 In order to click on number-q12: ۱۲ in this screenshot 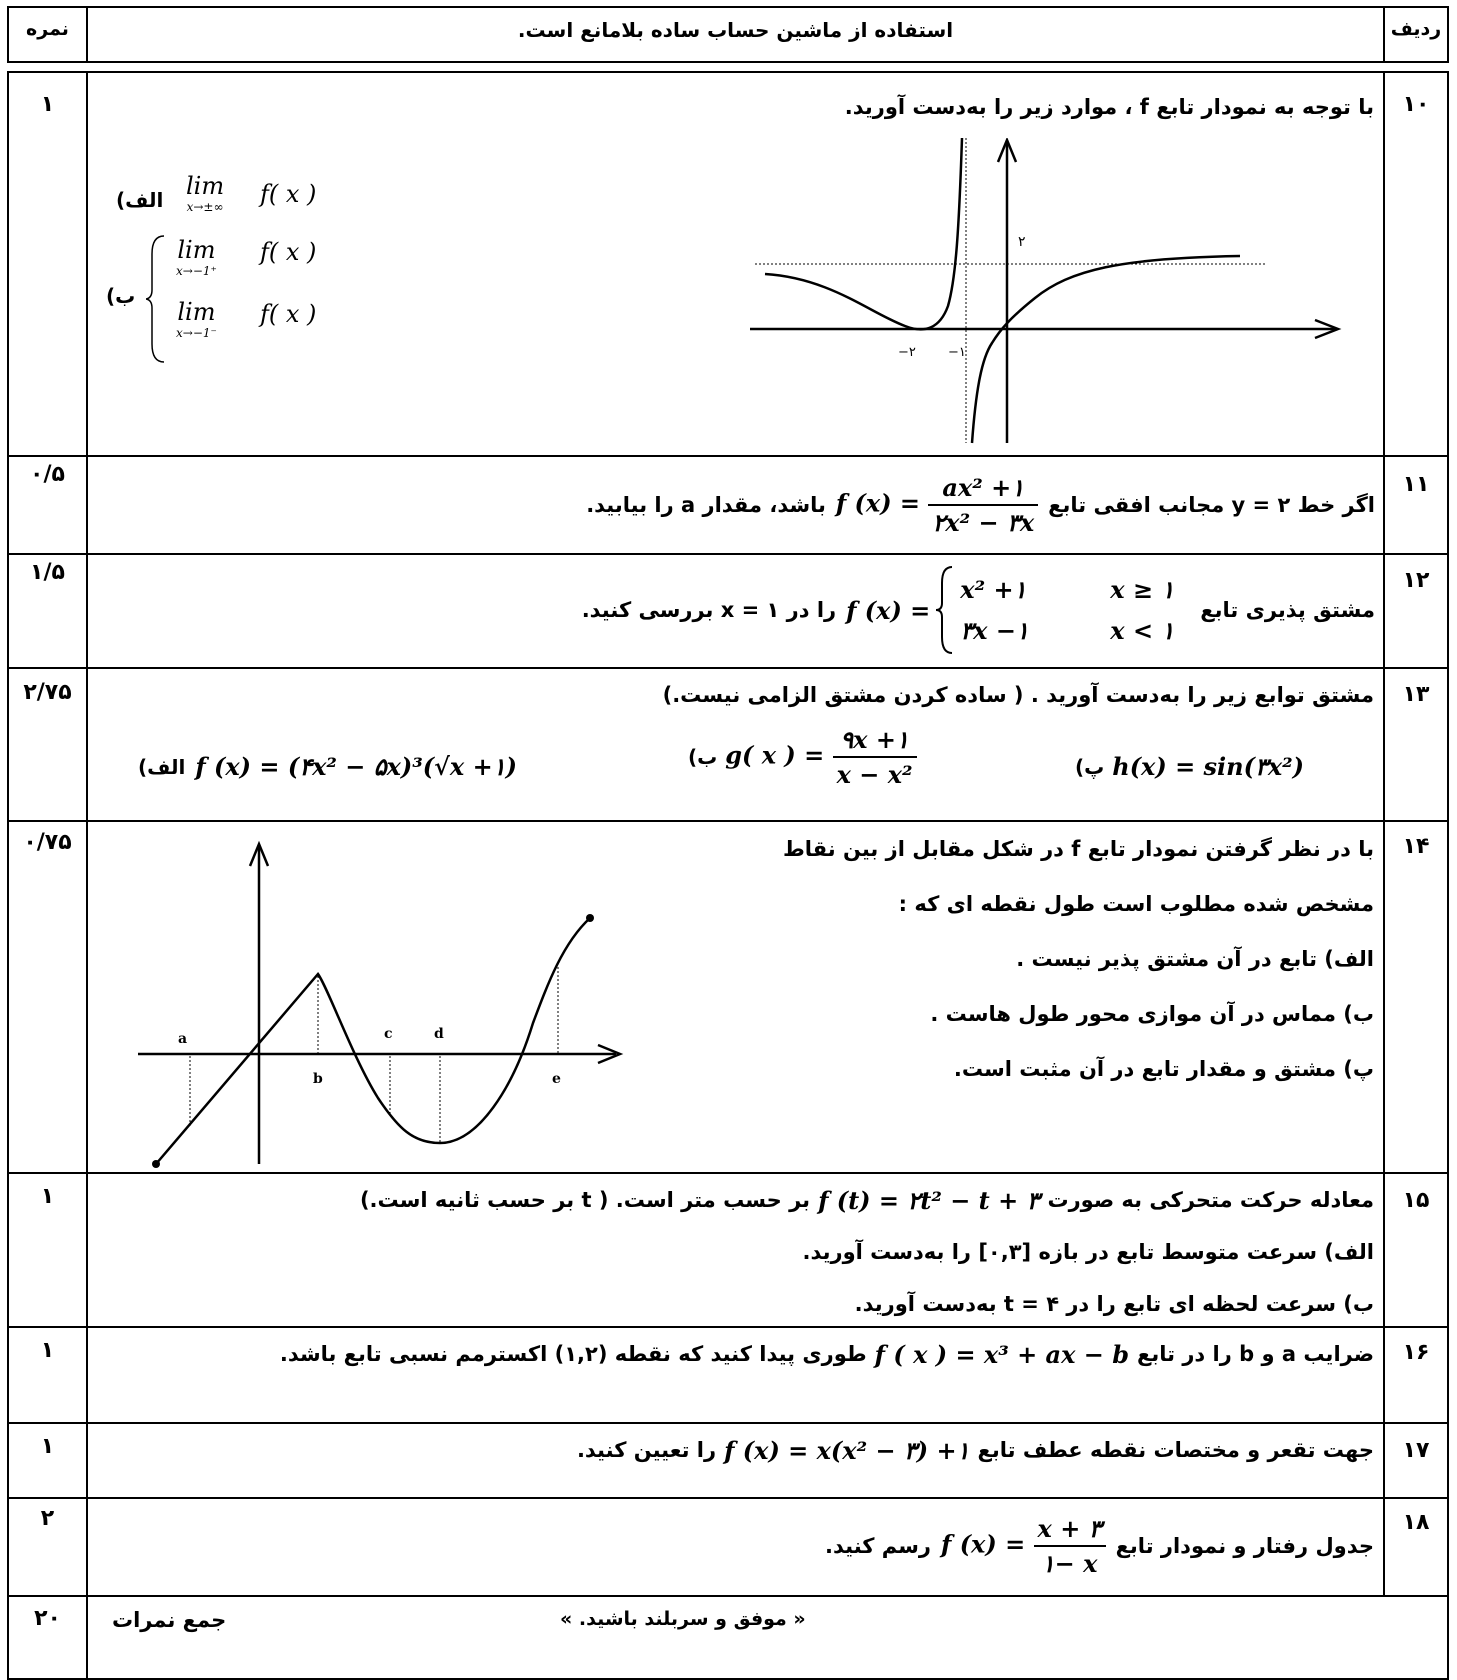, I will do `click(1416, 580)`.